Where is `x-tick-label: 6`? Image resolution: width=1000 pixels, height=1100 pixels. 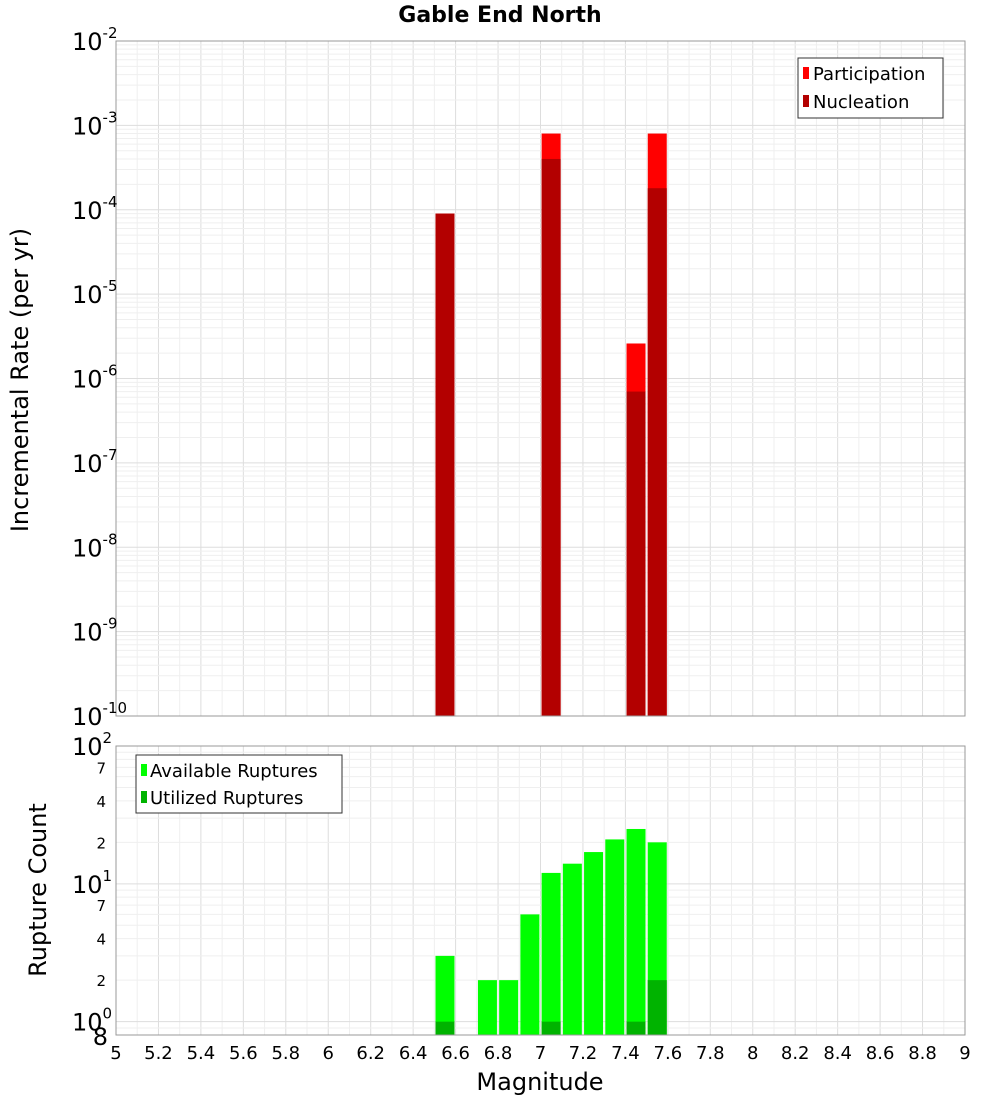 x-tick-label: 6 is located at coordinates (328, 1053).